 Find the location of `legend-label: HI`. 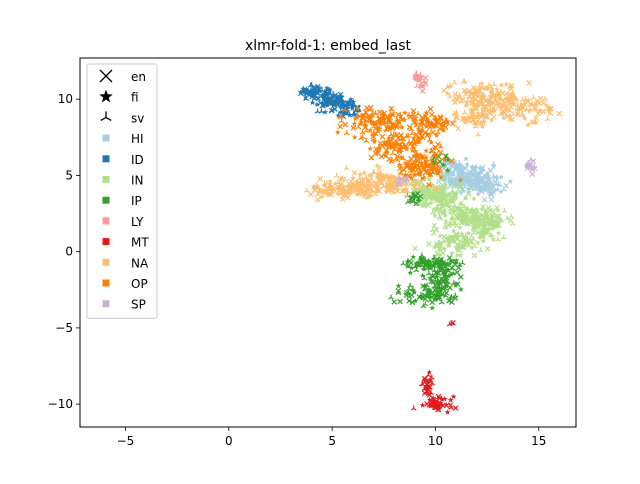

legend-label: HI is located at coordinates (137, 139).